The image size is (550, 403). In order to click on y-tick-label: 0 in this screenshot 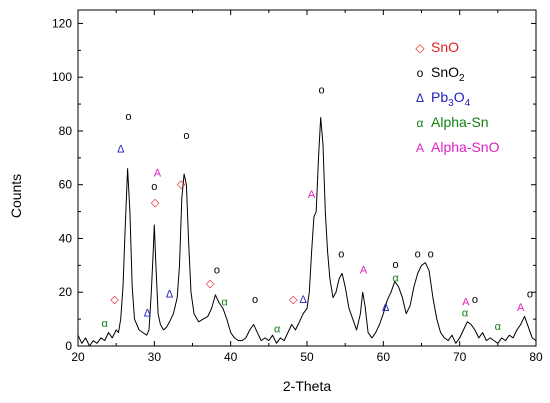, I will do `click(68, 346)`.